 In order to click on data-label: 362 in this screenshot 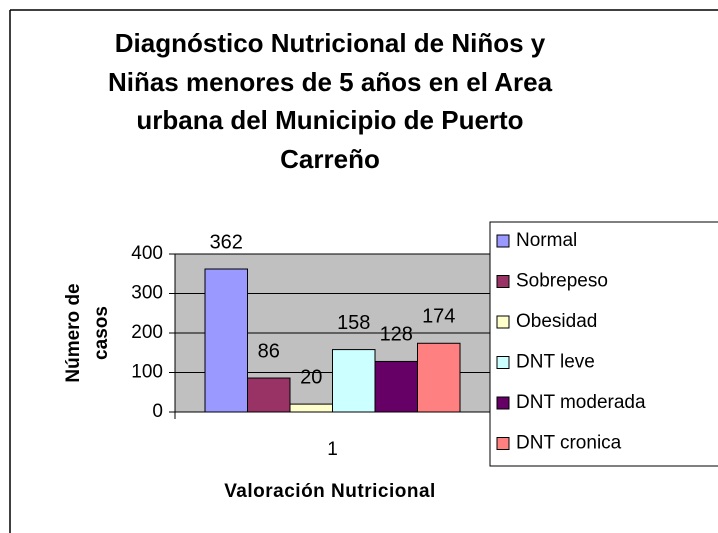, I will do `click(226, 242)`.